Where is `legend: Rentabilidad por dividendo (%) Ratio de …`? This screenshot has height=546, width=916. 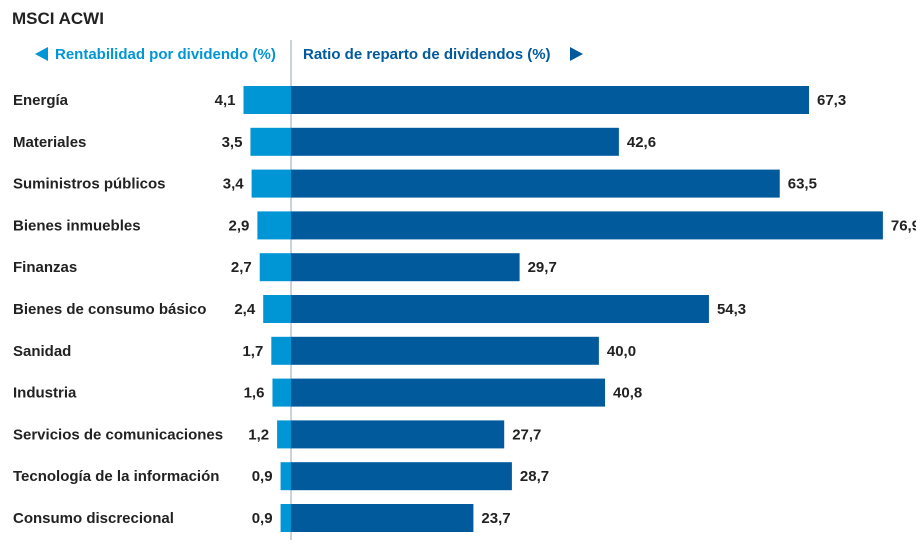 legend: Rentabilidad por dividendo (%) Ratio de … is located at coordinates (309, 54).